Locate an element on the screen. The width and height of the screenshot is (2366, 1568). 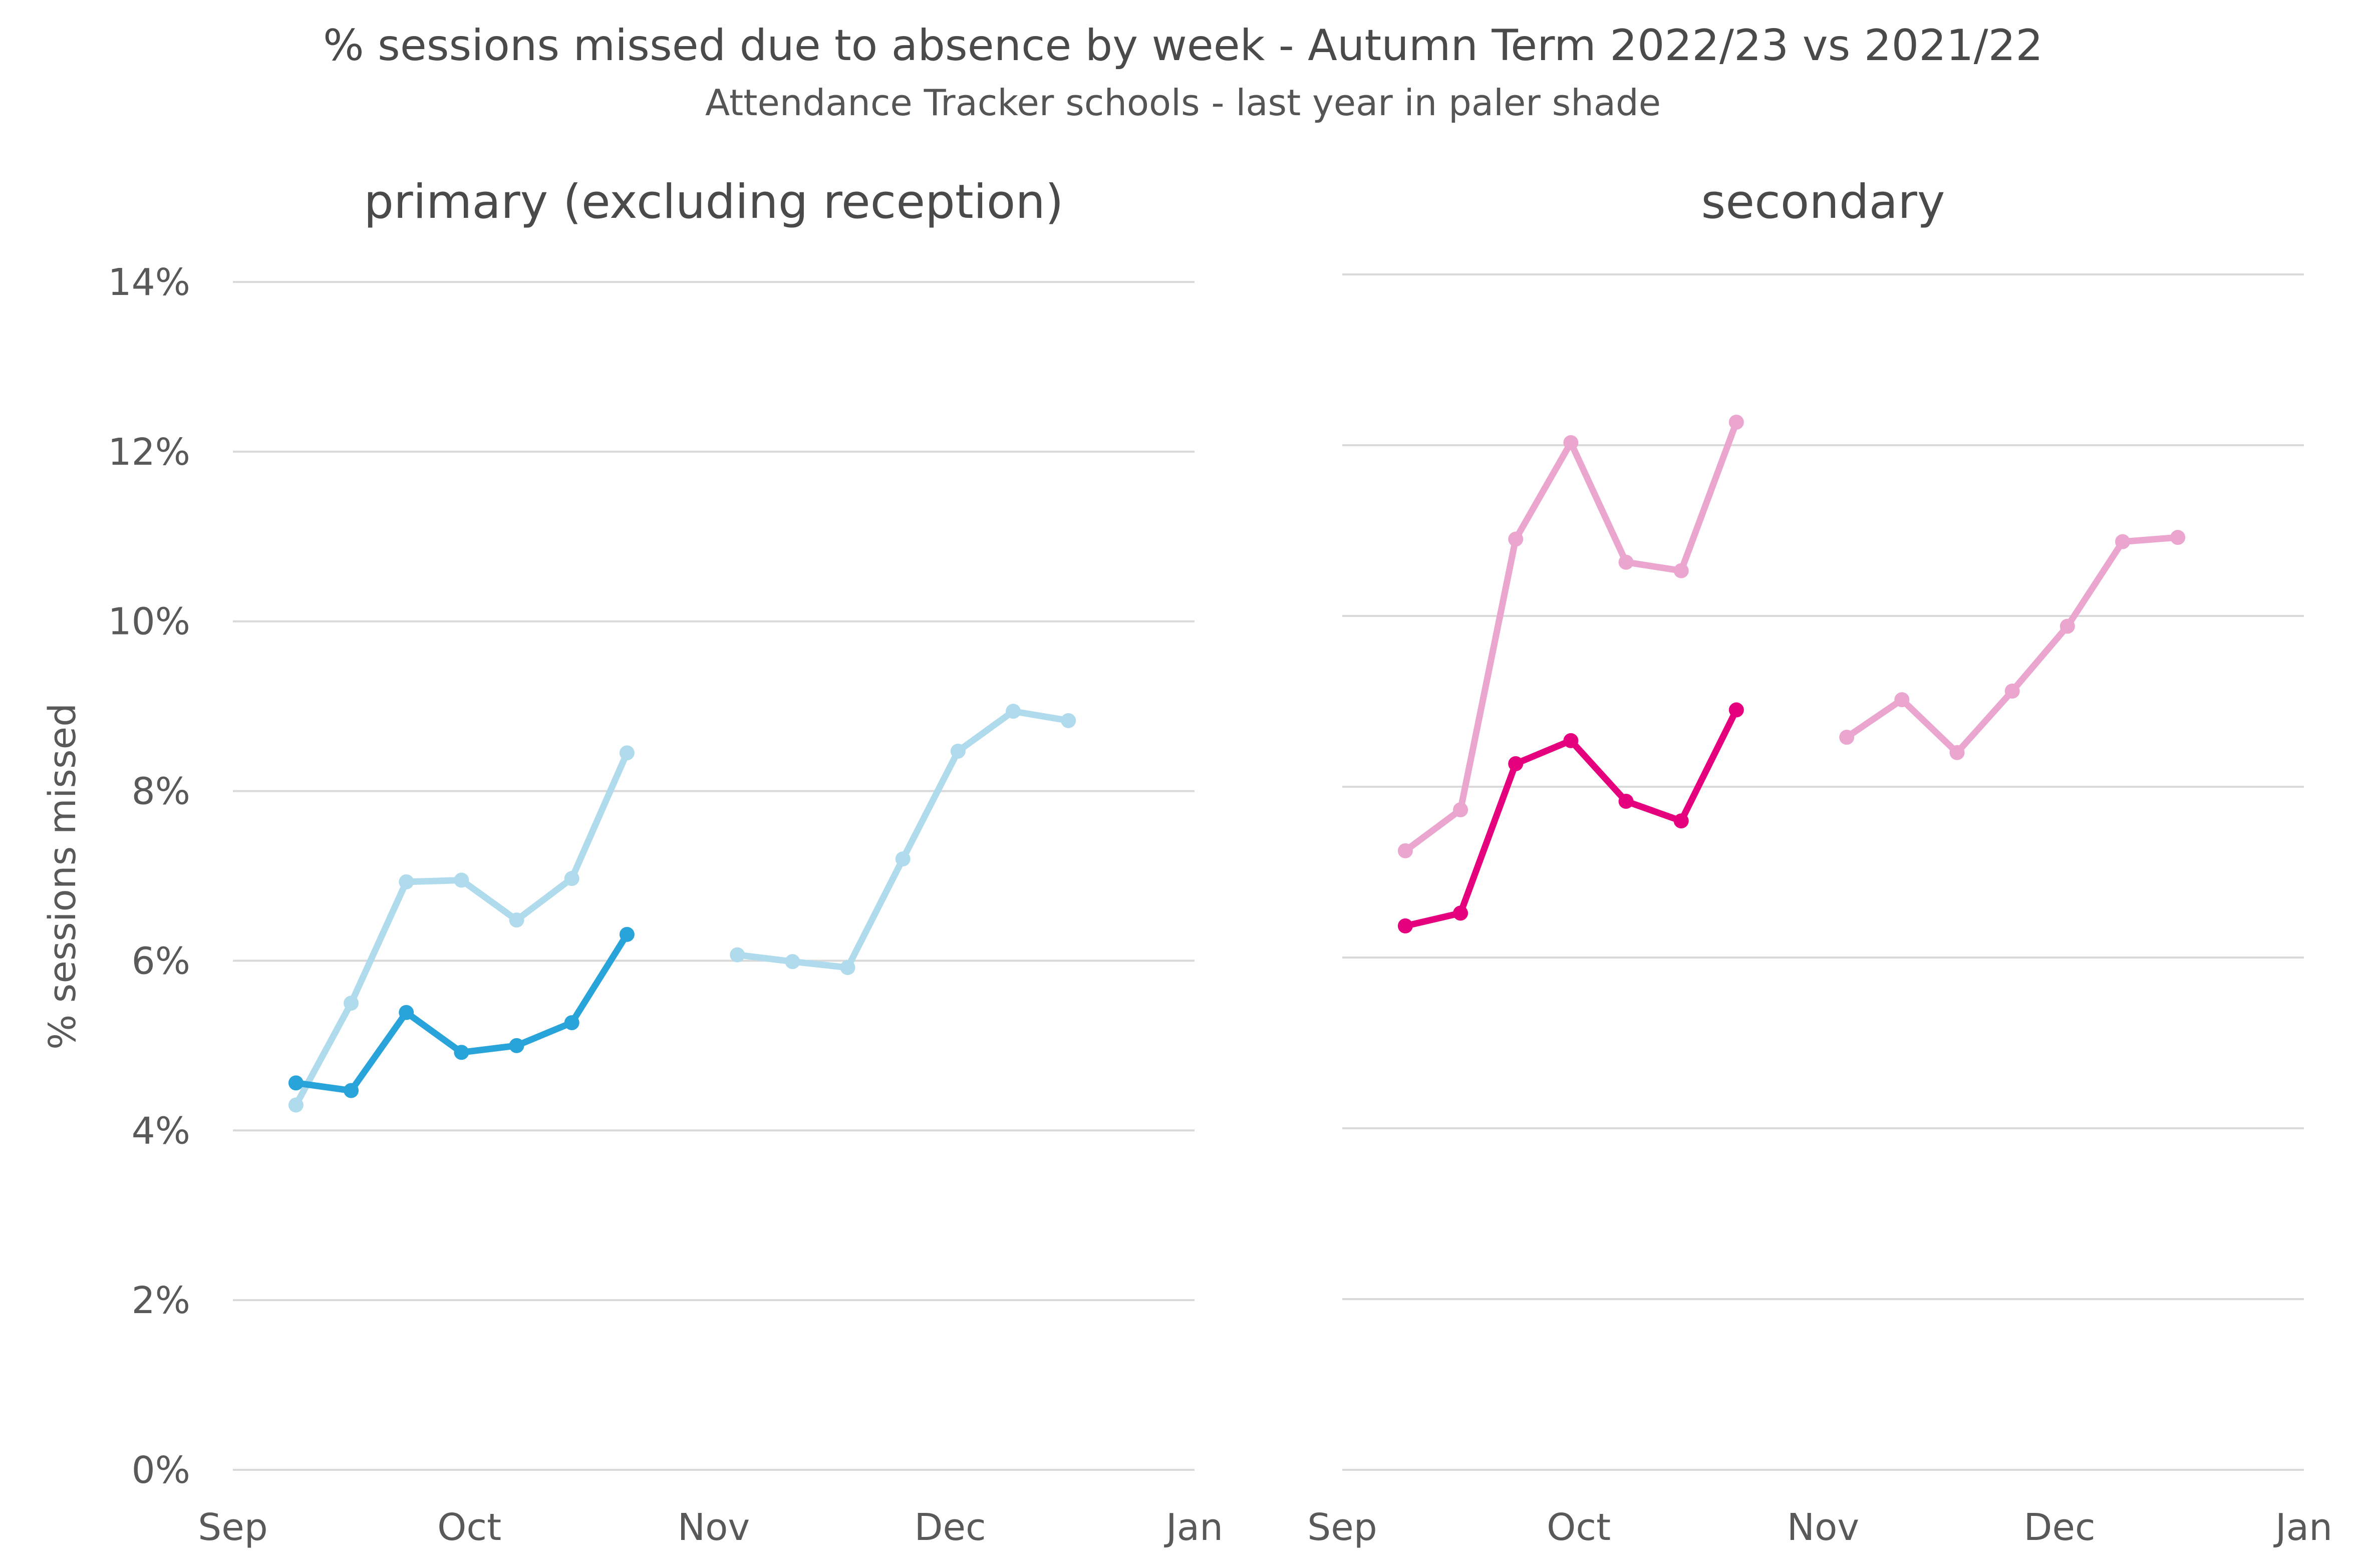
y-tick-label: 10% is located at coordinates (149, 622).